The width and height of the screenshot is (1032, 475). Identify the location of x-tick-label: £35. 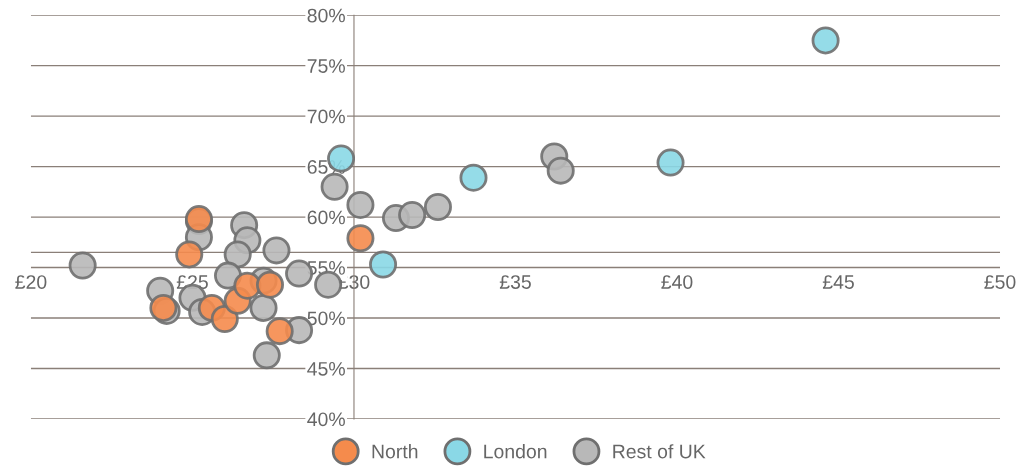
(515, 282).